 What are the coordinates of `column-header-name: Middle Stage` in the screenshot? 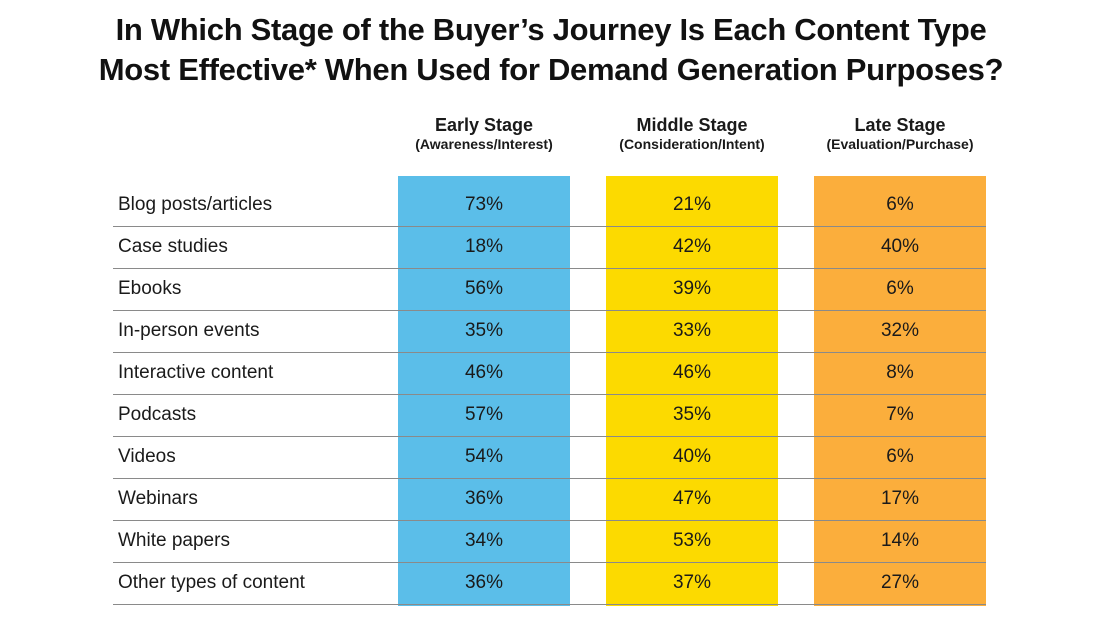 It's located at (692, 125).